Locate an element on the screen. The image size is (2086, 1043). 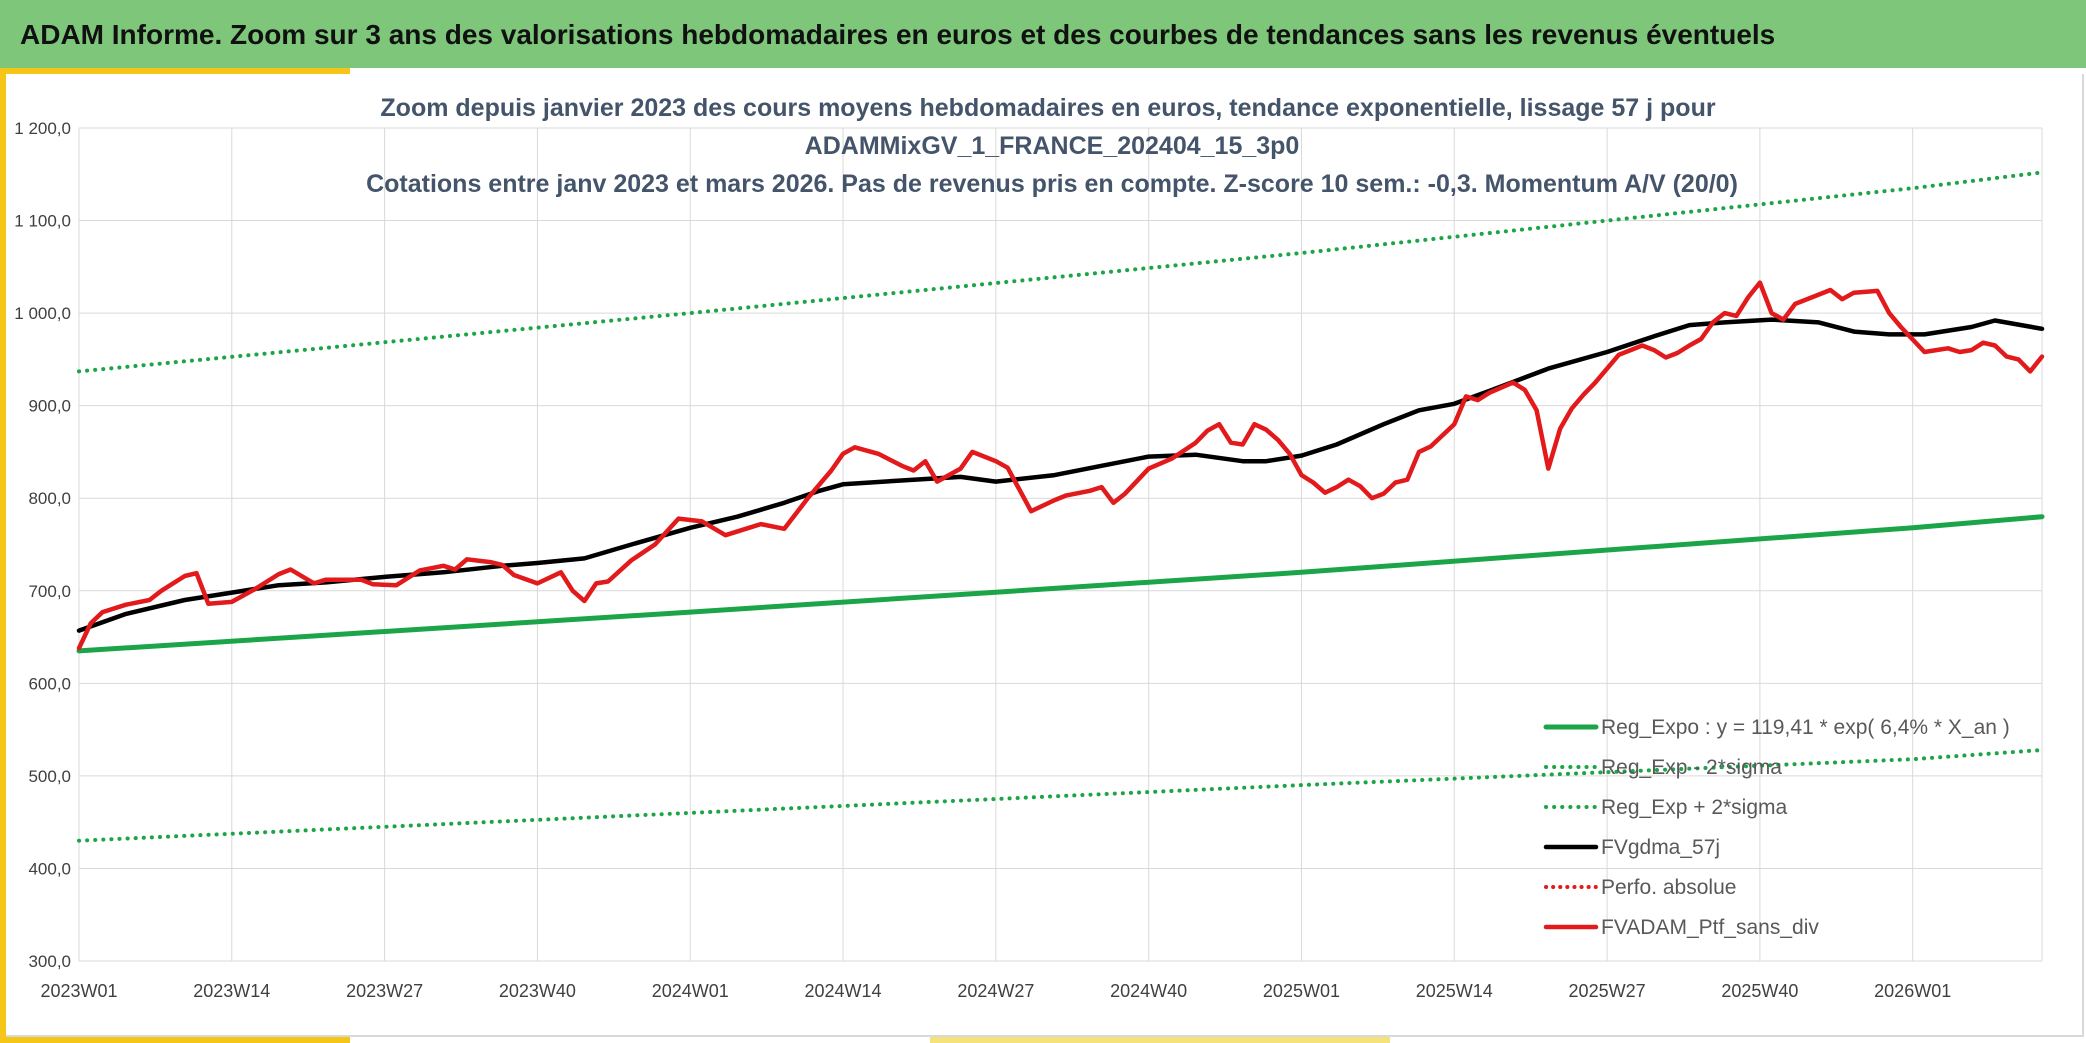
y-tick-label: 600,0 is located at coordinates (49, 683).